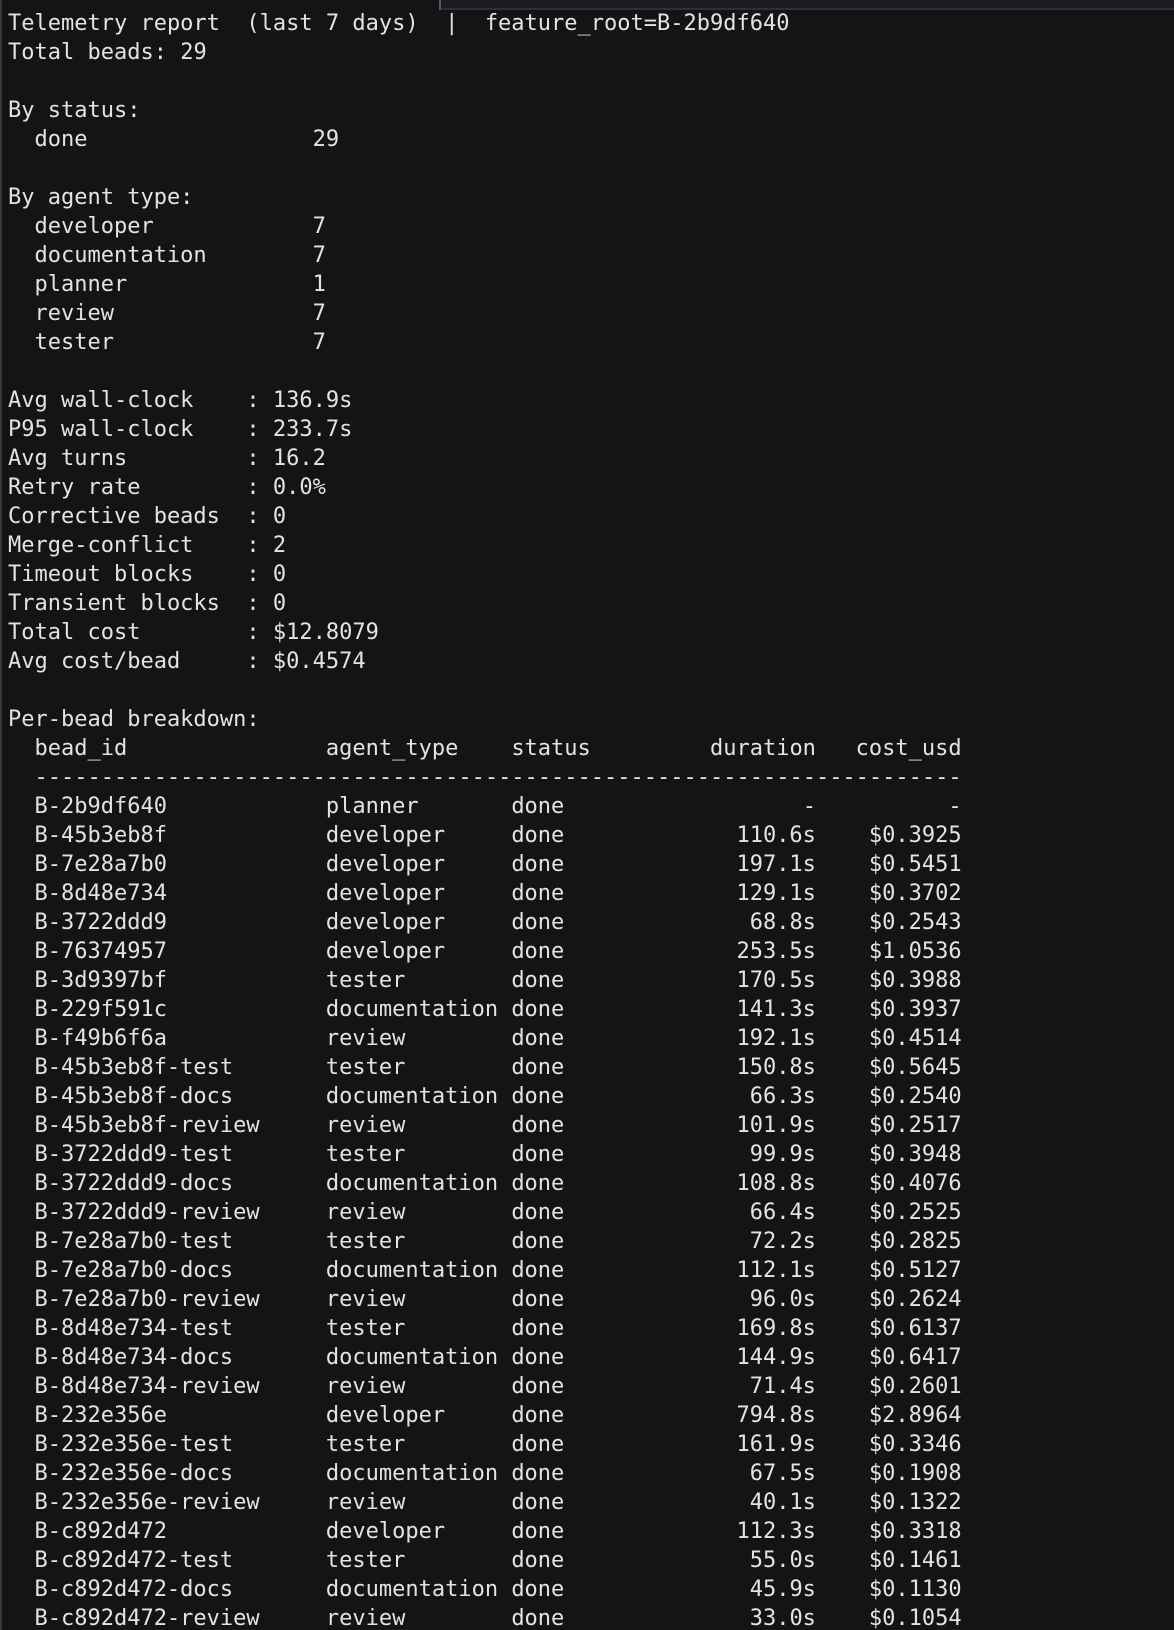 This screenshot has height=1630, width=1174. What do you see at coordinates (776, 835) in the screenshot?
I see `cell-duration: 110.6s` at bounding box center [776, 835].